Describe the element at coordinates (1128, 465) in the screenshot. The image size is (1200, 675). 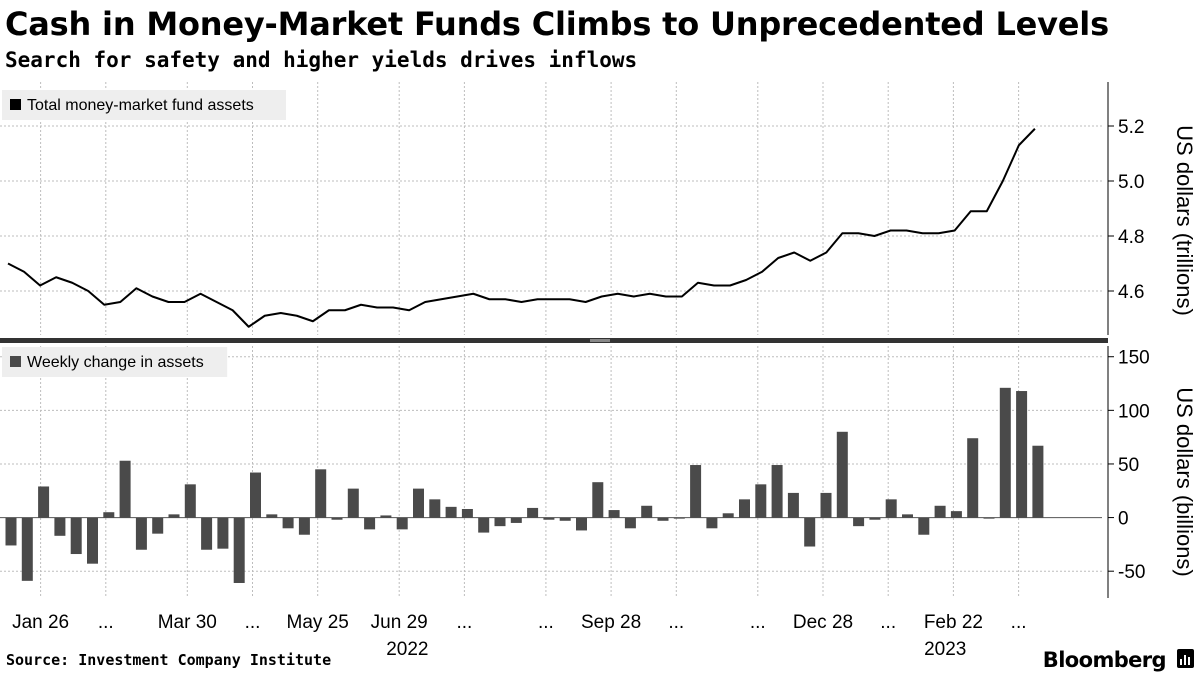
I see `y-tick-label: 50` at that location.